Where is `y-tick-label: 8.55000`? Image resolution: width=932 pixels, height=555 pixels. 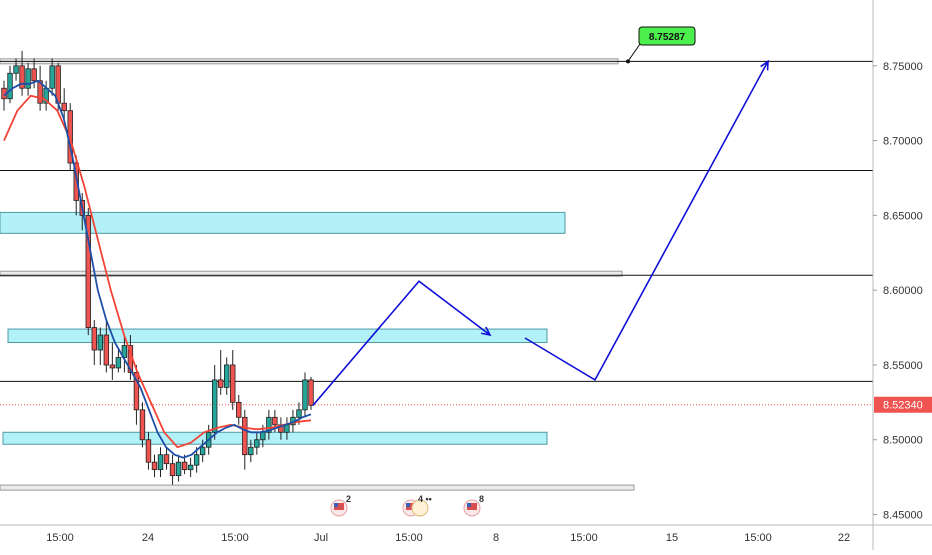 y-tick-label: 8.55000 is located at coordinates (903, 366).